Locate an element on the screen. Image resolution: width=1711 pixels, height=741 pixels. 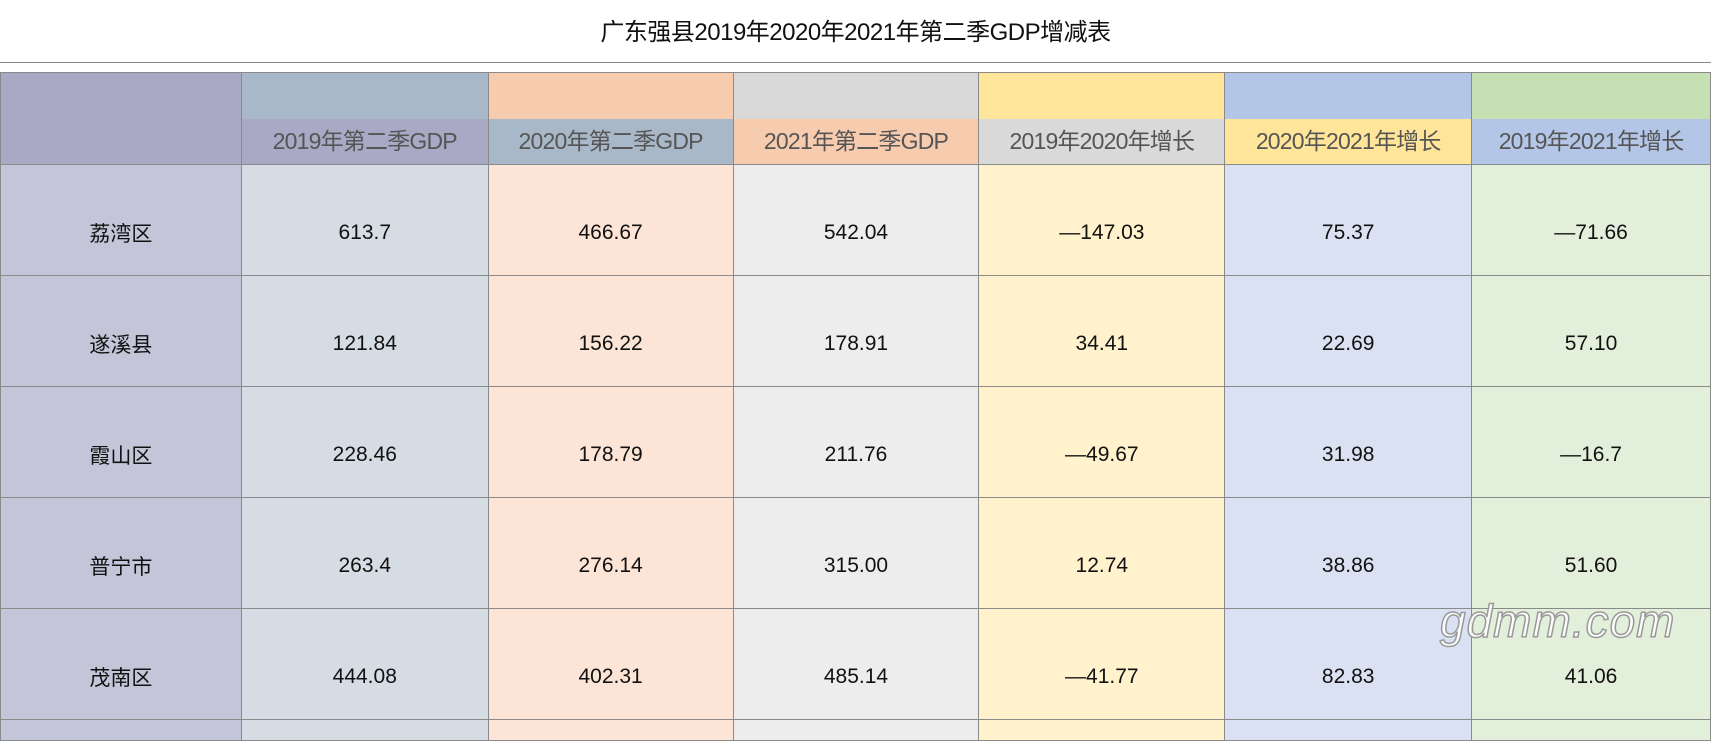
region-name: 茂南区 is located at coordinates (121, 664).